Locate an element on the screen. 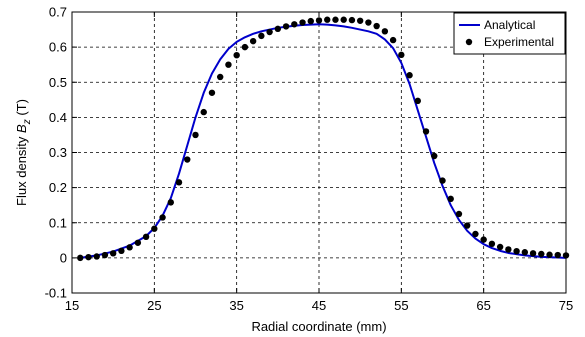  y-tick-label-3: 0.2 is located at coordinates (58, 187).